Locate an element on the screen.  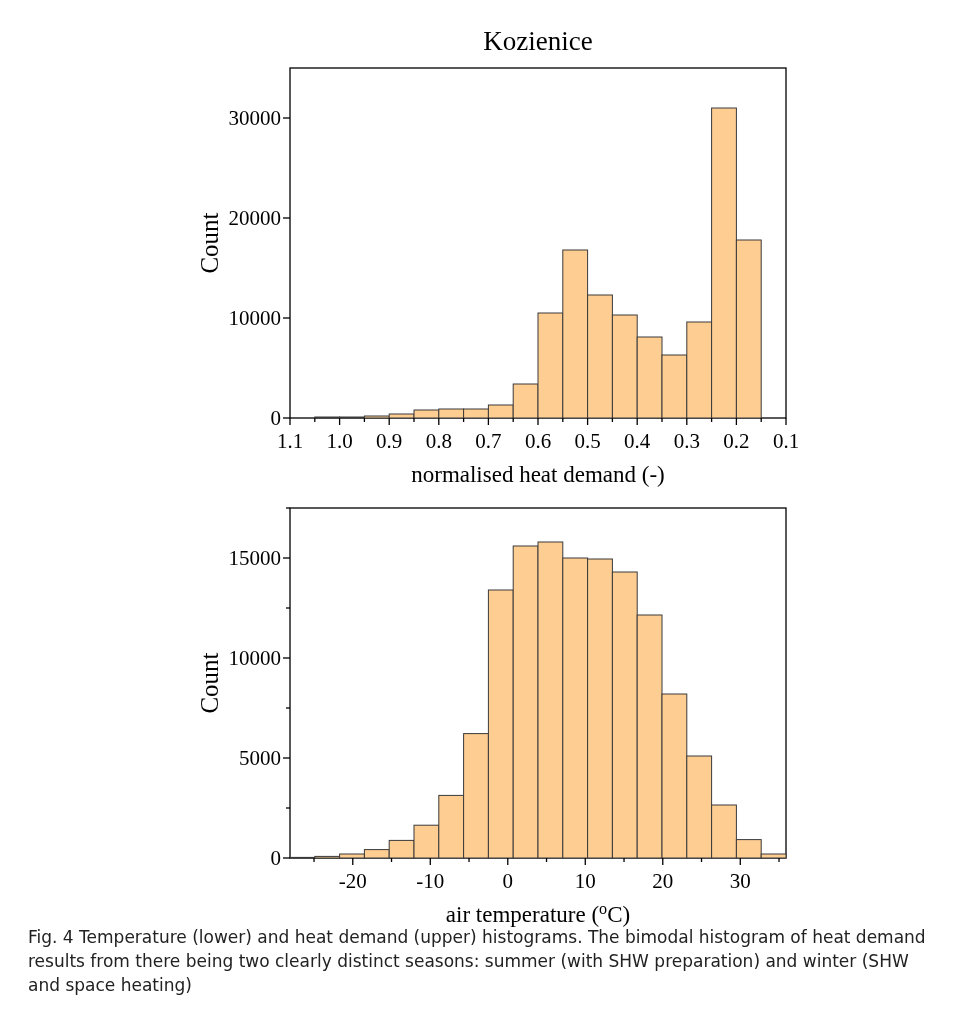
x-tick-label: 0.8 is located at coordinates (438, 441).